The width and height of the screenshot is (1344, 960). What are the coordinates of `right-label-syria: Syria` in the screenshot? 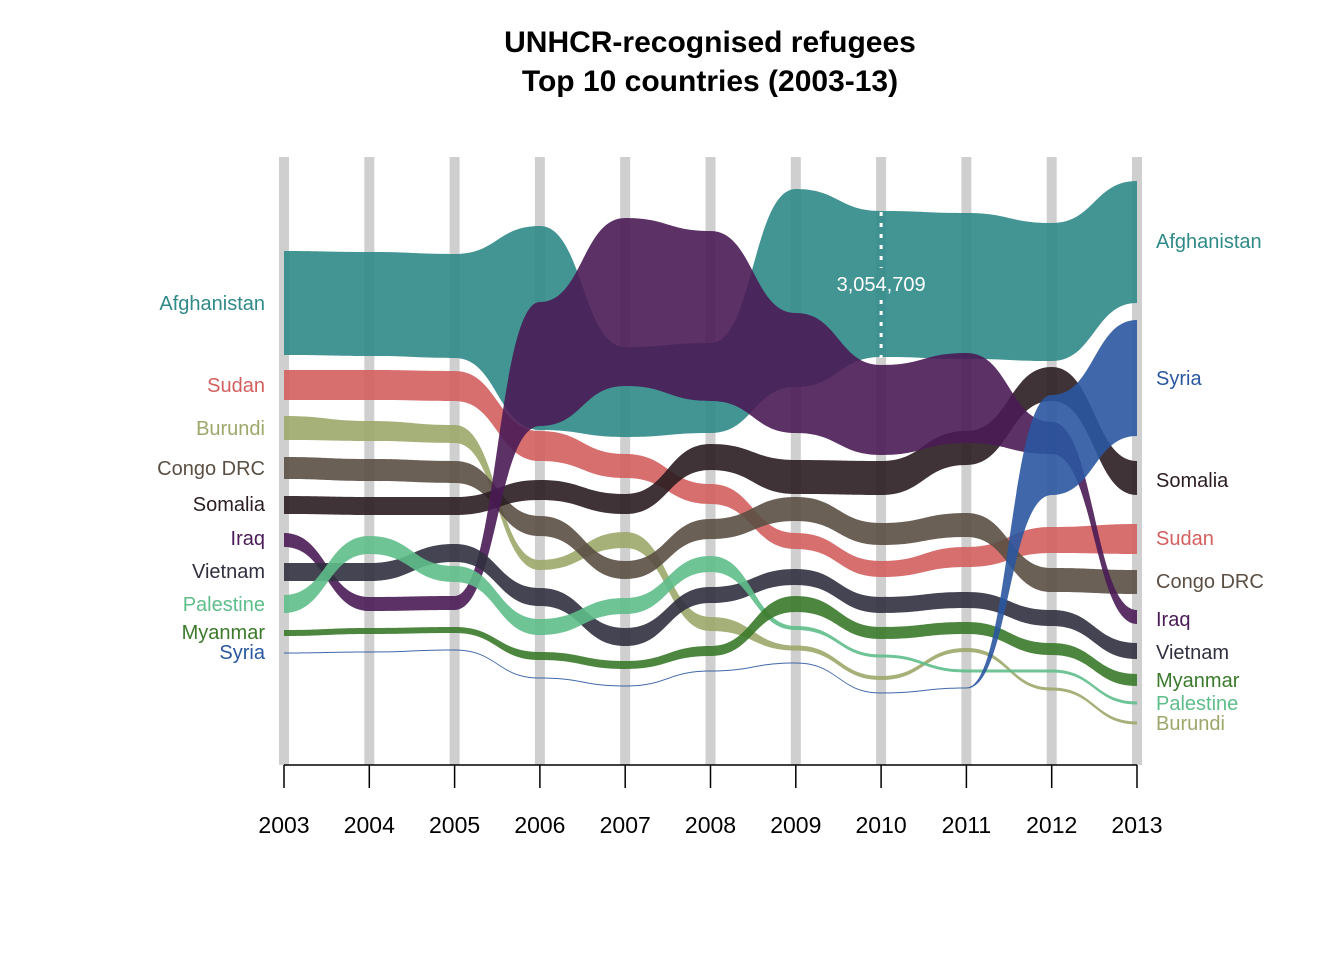 It's located at (1179, 379).